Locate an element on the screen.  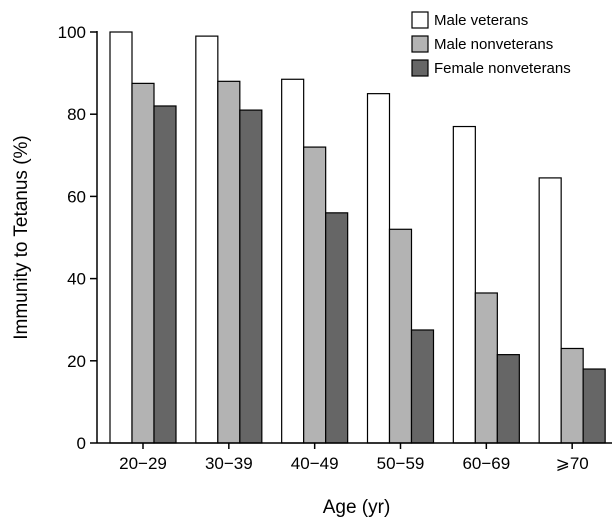
y-tick-label: 100 is located at coordinates (72, 32).